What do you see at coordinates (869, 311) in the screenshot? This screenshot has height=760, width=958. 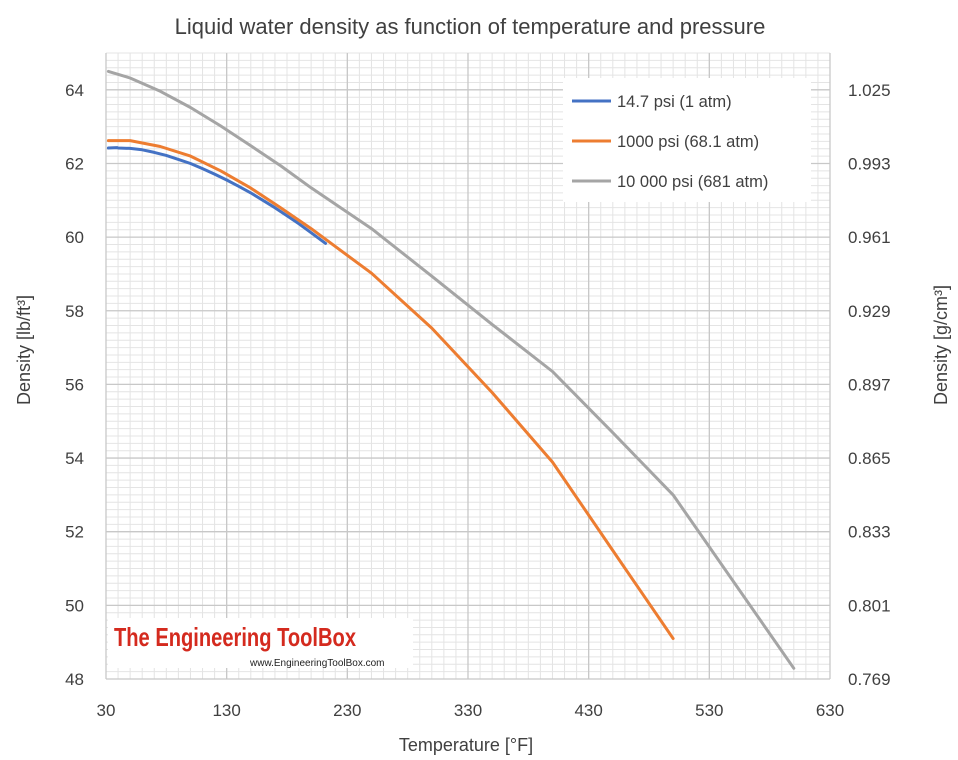 I see `y2-tick-label: 0.929` at bounding box center [869, 311].